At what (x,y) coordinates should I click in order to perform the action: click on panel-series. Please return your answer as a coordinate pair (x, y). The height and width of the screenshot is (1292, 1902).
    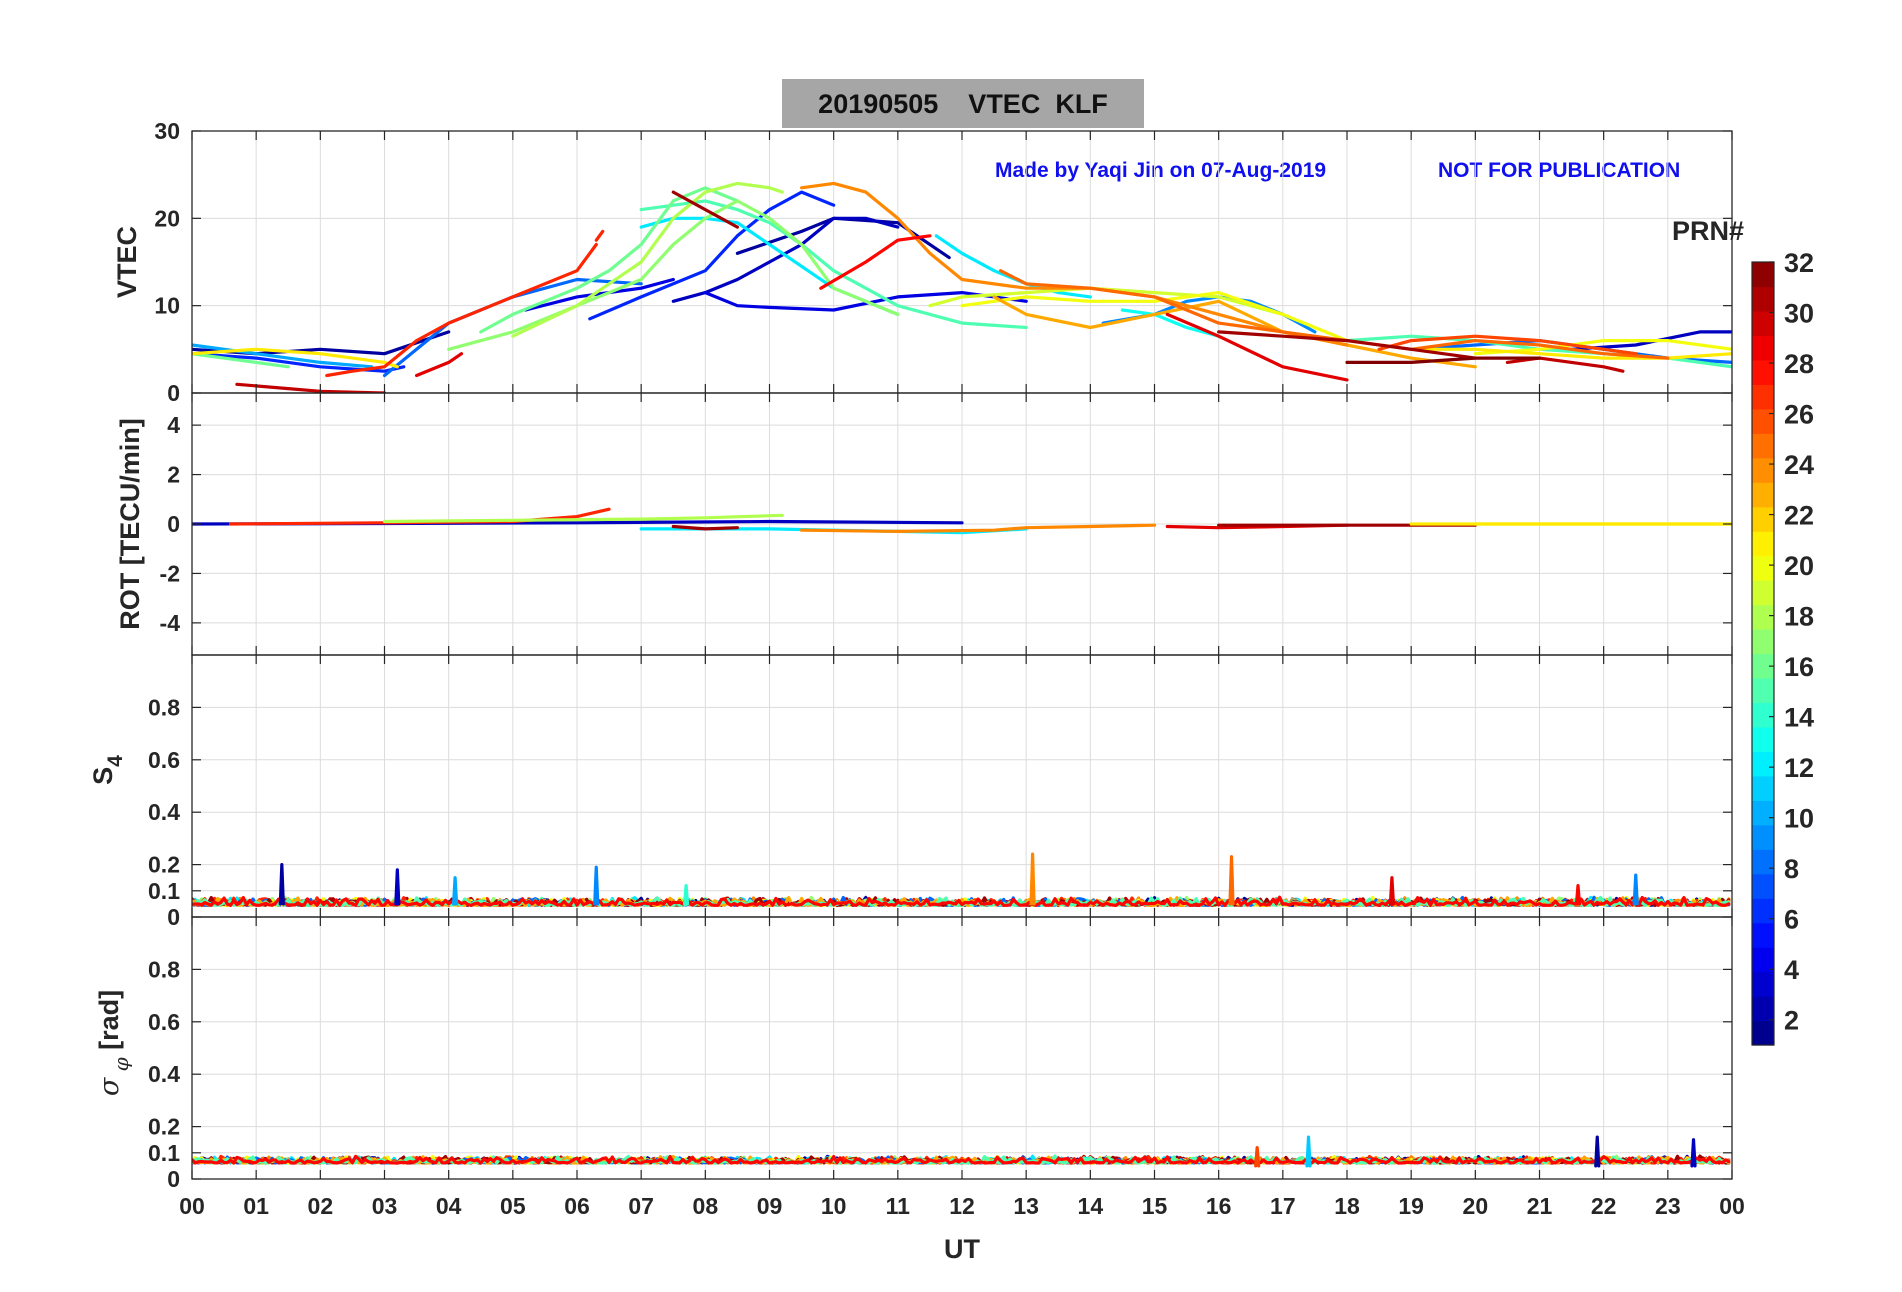
    Looking at the image, I should click on (962, 287).